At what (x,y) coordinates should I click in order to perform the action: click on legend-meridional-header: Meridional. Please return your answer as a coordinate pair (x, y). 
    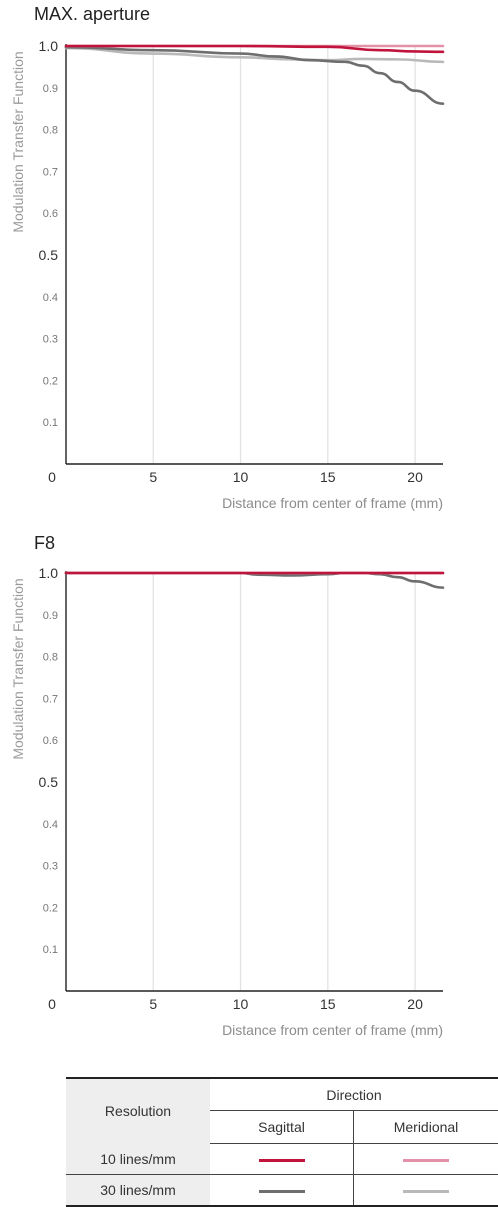
    Looking at the image, I should click on (426, 1127).